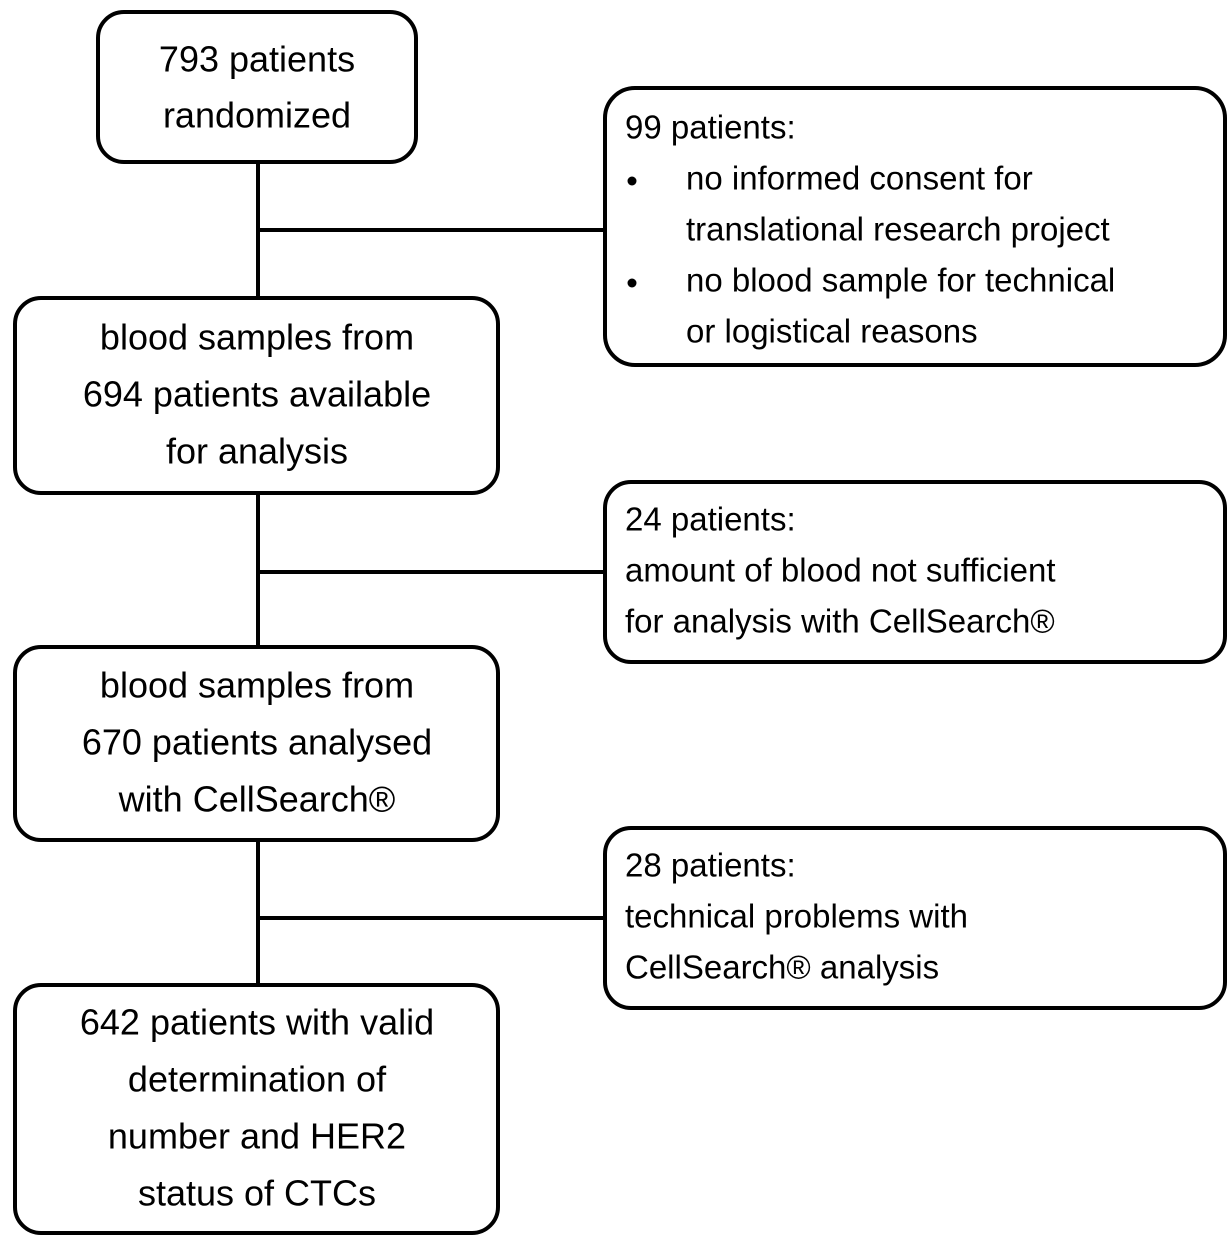  Describe the element at coordinates (257, 1193) in the screenshot. I see `node-text: status of CTCs` at that location.